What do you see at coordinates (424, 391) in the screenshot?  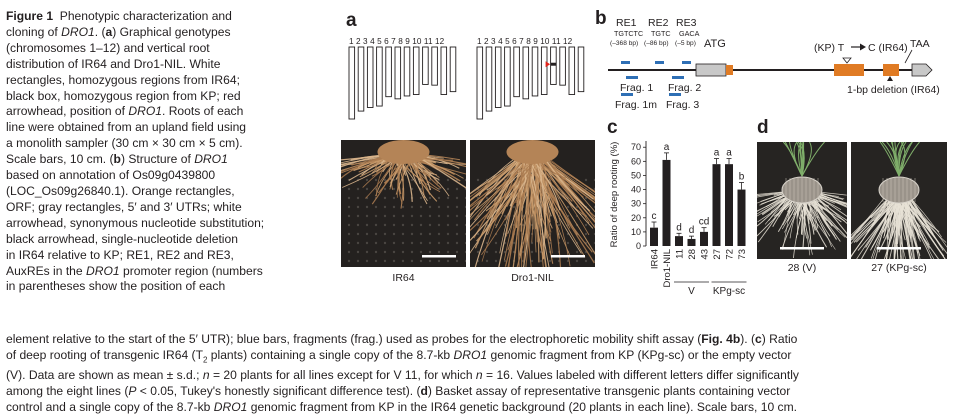 I see `caption-run: d` at bounding box center [424, 391].